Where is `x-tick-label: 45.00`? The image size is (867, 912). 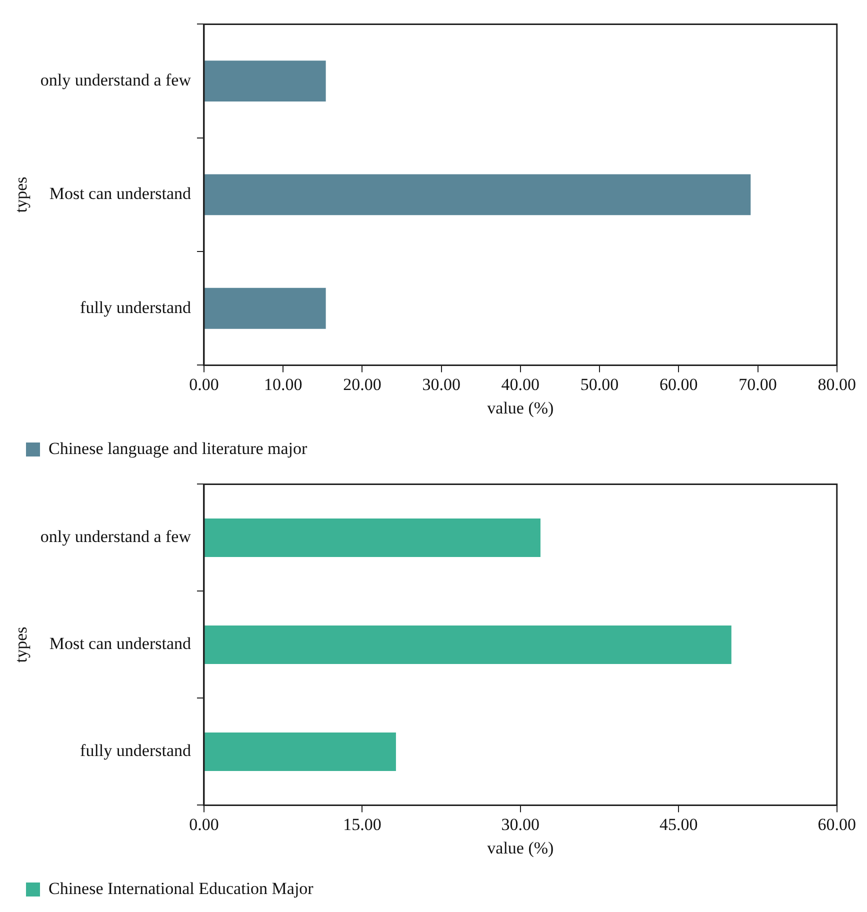
x-tick-label: 45.00 is located at coordinates (679, 824).